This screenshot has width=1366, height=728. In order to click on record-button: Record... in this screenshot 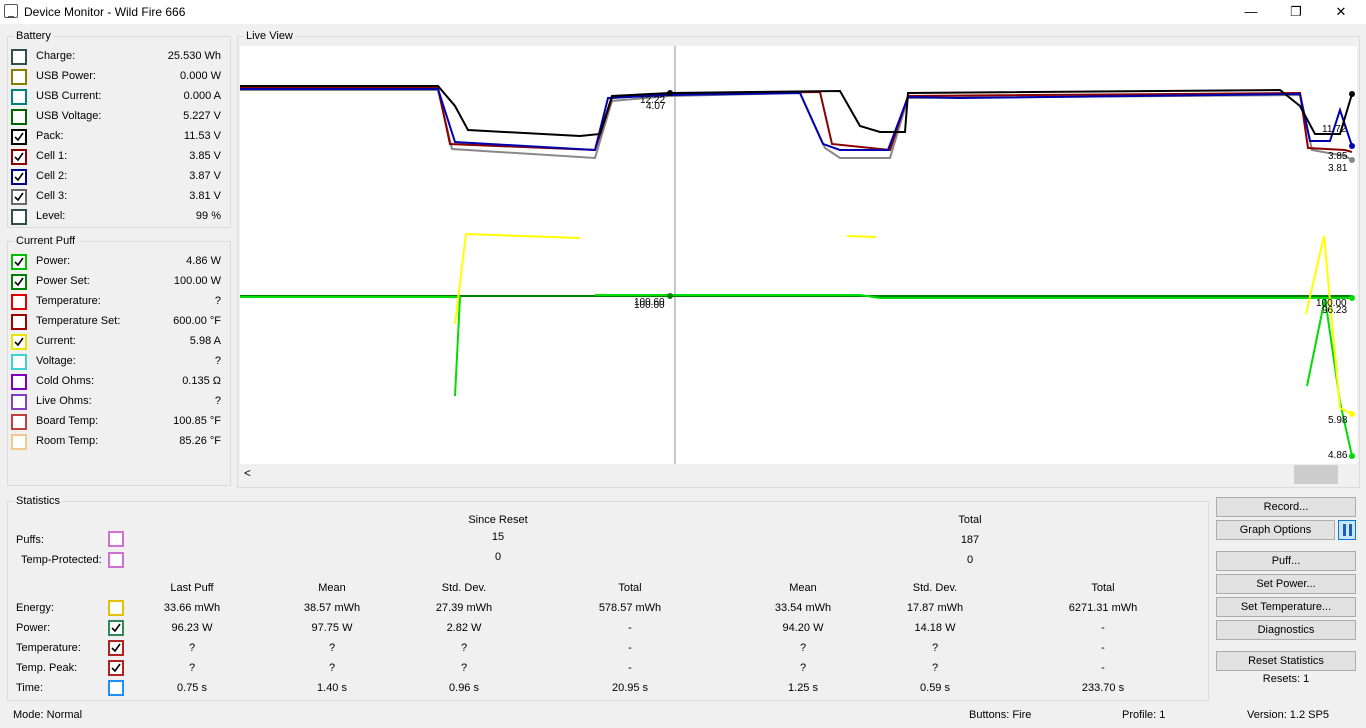, I will do `click(1286, 507)`.